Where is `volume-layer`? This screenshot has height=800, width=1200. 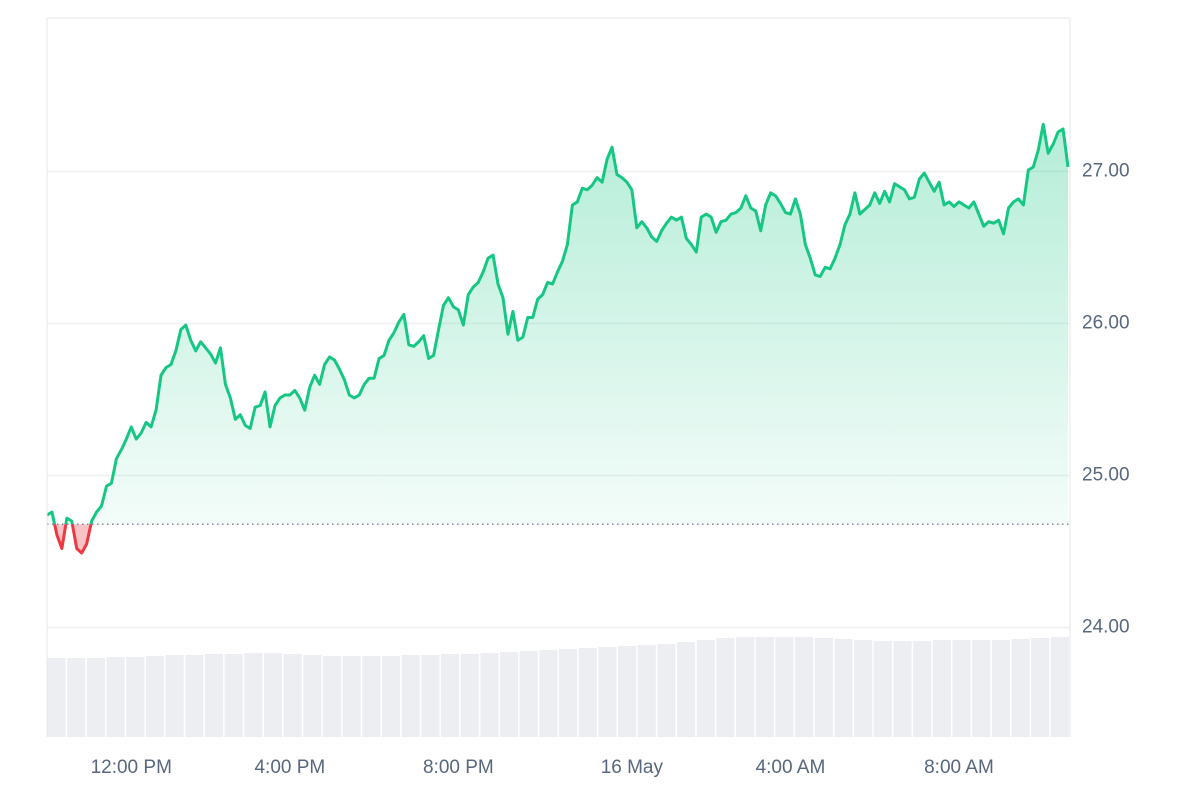 volume-layer is located at coordinates (558, 687).